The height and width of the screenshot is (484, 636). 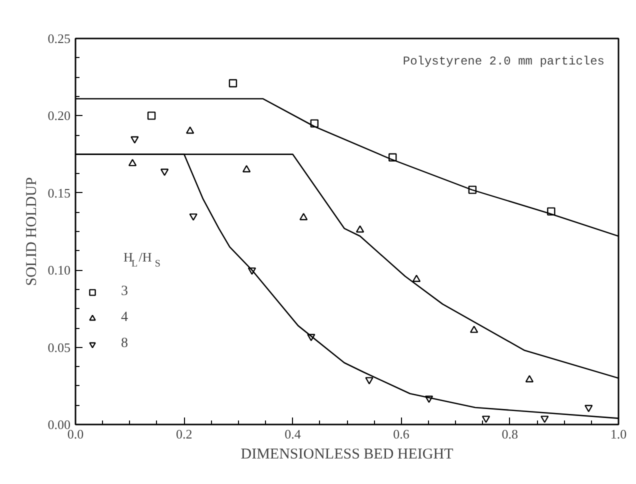 What do you see at coordinates (59, 424) in the screenshot?
I see `y-tick-label: 0.00` at bounding box center [59, 424].